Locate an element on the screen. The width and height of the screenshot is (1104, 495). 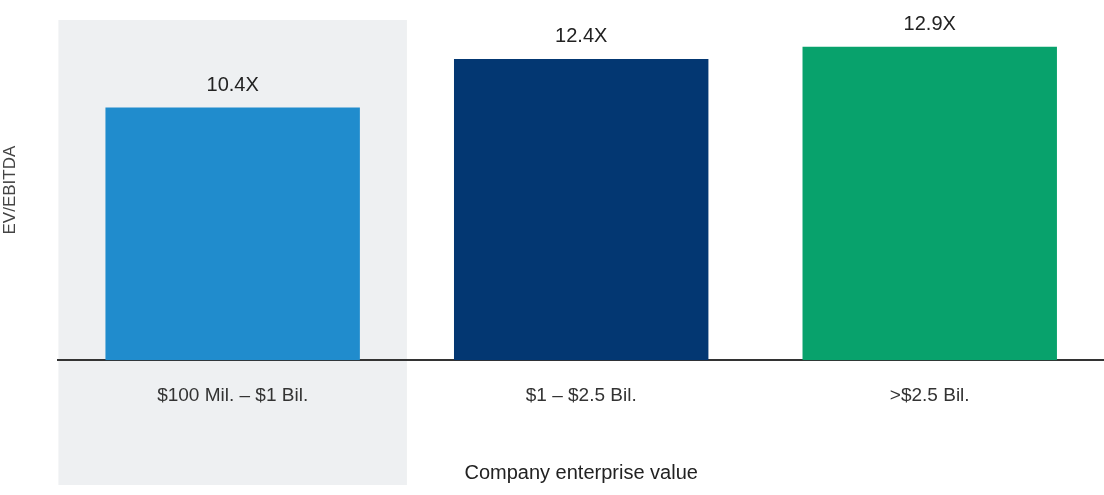
x-tick-label: $1 – $2.5 Bil. is located at coordinates (581, 394).